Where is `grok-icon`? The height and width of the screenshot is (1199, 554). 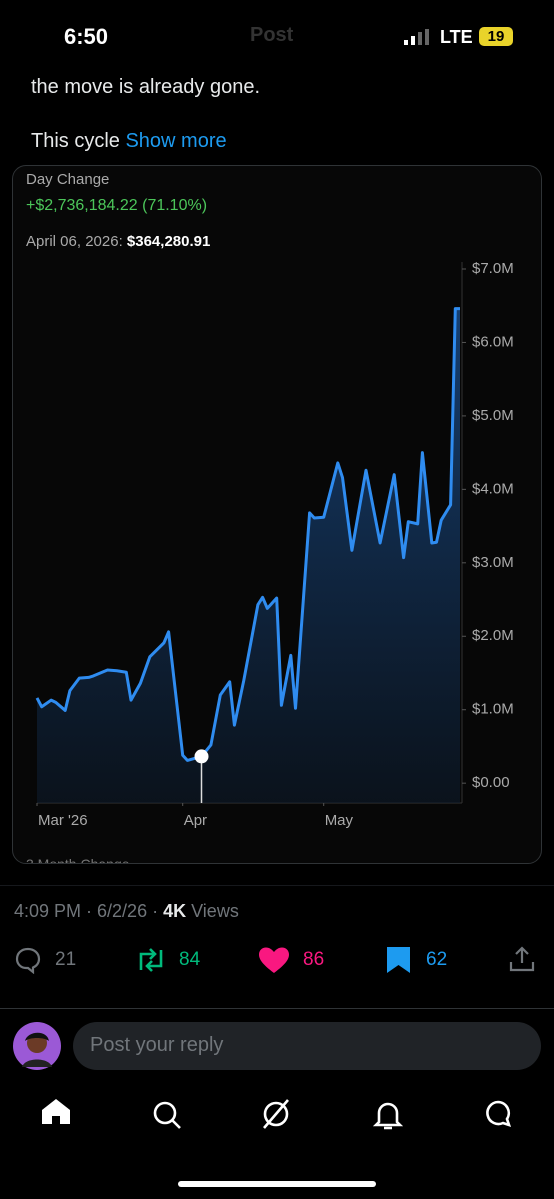
grok-icon is located at coordinates (276, 1114).